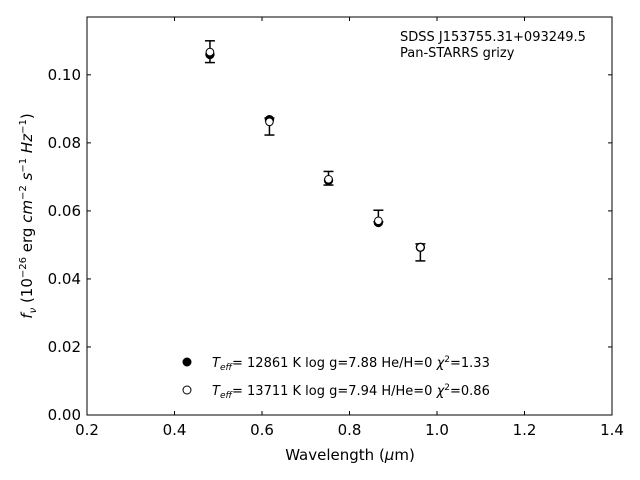  I want to click on y-tick-label: 0.10, so click(64, 75).